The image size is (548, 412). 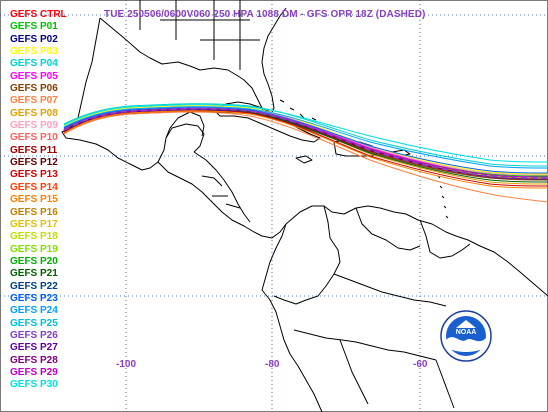 I want to click on legend-item: GEFS P24, so click(x=34, y=311).